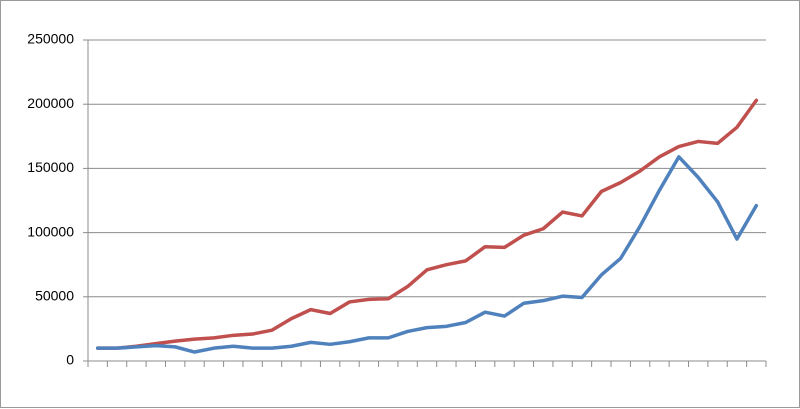 The height and width of the screenshot is (409, 800). What do you see at coordinates (50, 39) in the screenshot?
I see `y-tick-label: 250000` at bounding box center [50, 39].